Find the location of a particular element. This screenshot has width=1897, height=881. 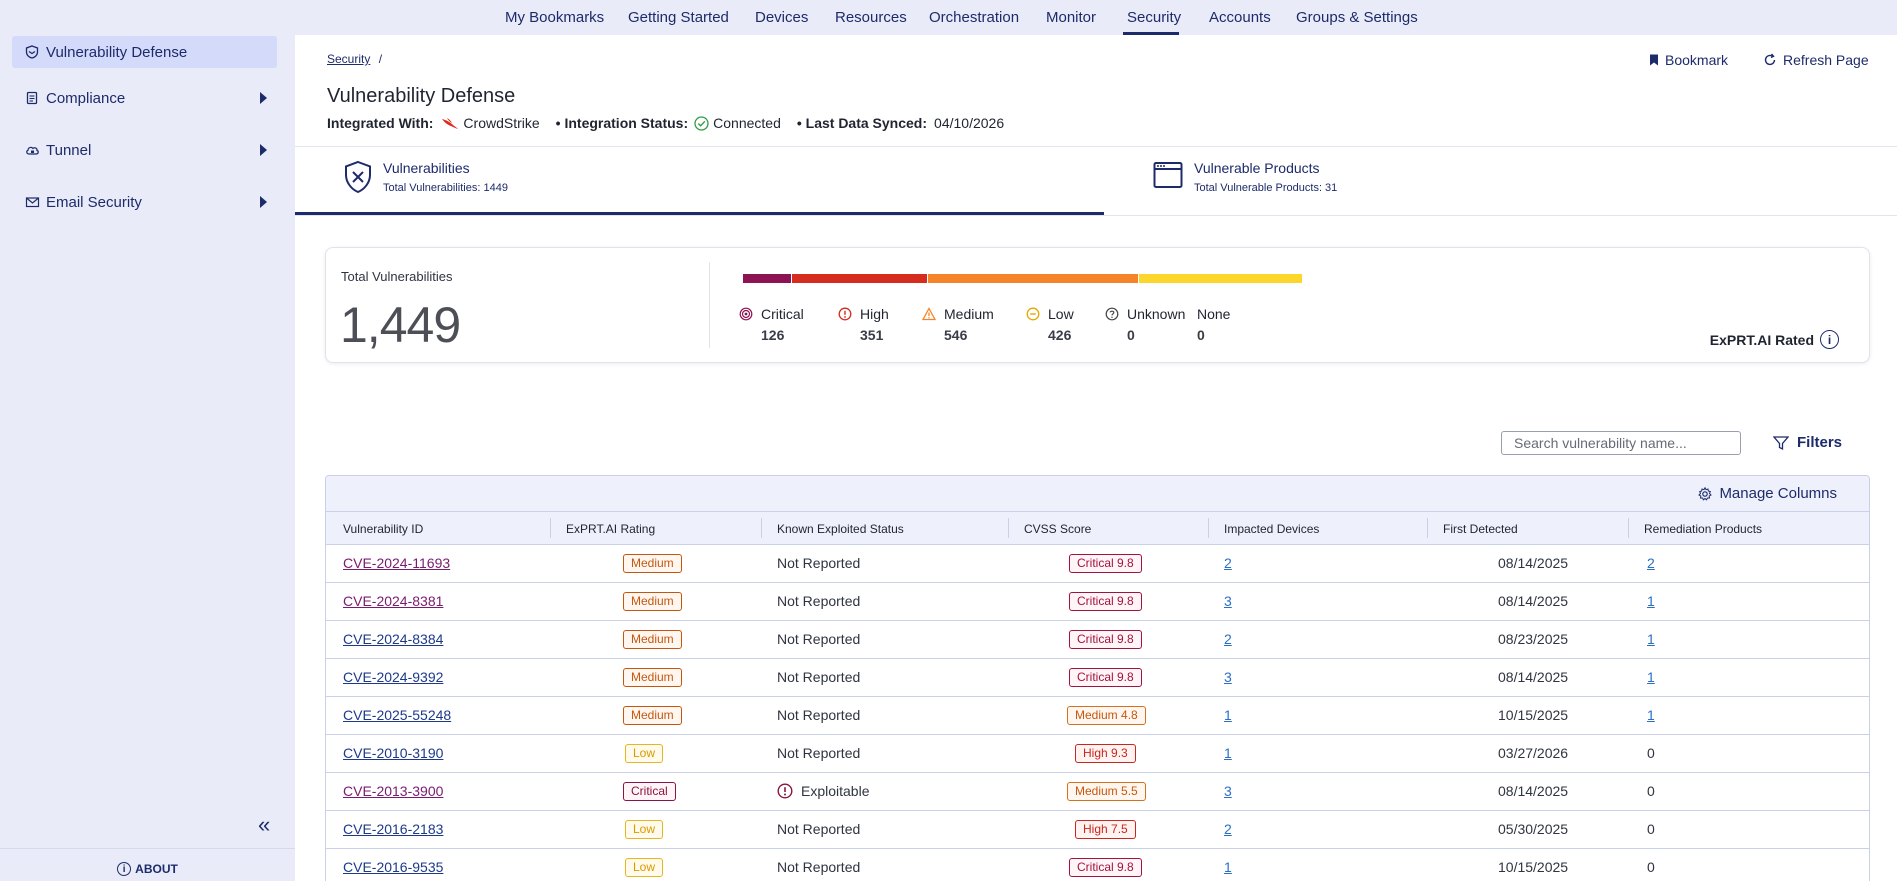

nav-devices: Devices is located at coordinates (782, 17).